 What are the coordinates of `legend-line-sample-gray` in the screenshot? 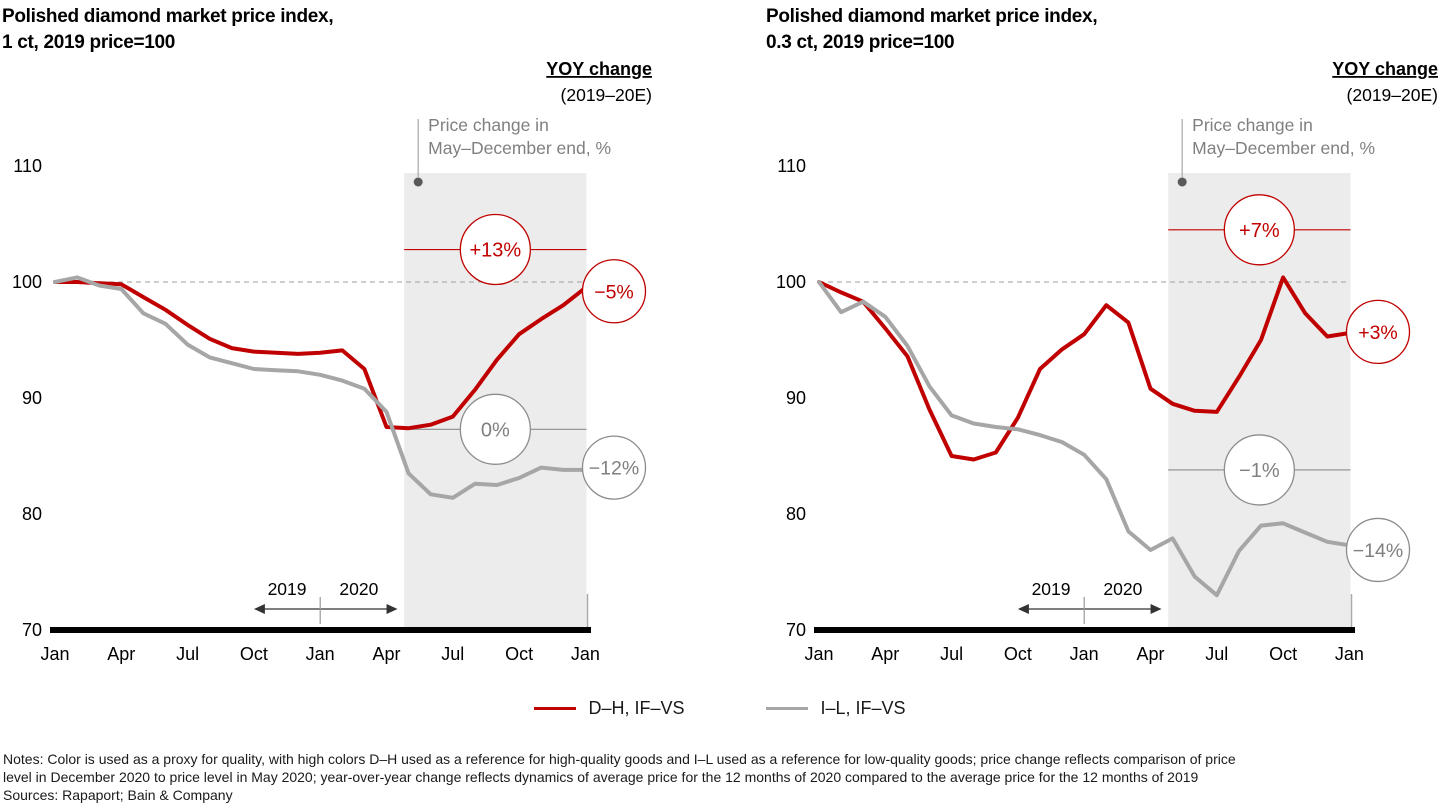 It's located at (787, 708).